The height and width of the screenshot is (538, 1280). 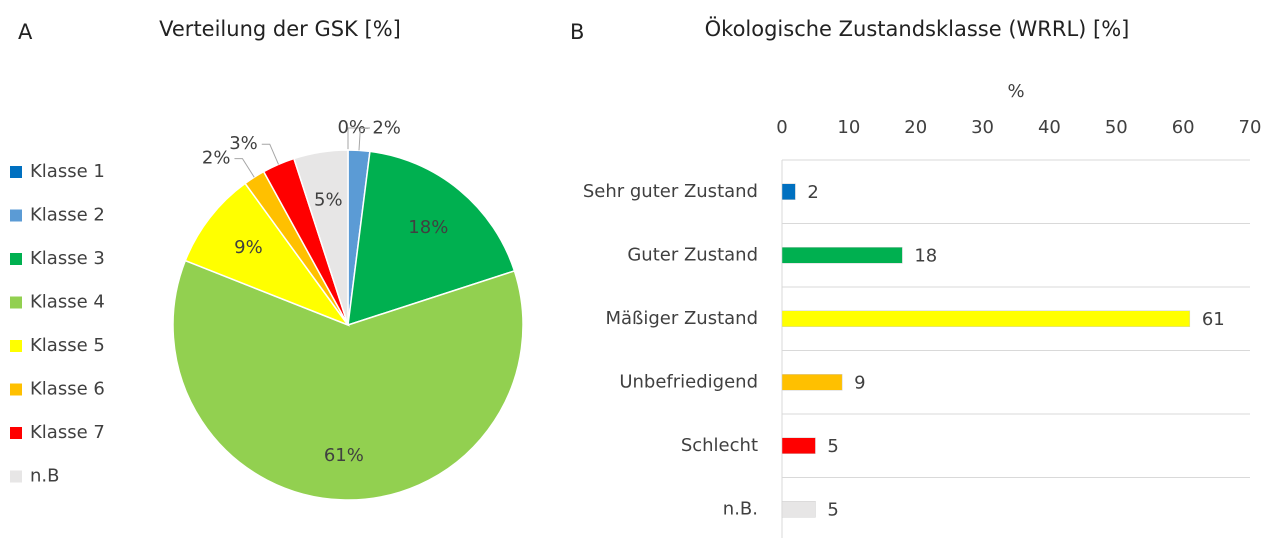 I want to click on data-label: 3%, so click(x=243, y=143).